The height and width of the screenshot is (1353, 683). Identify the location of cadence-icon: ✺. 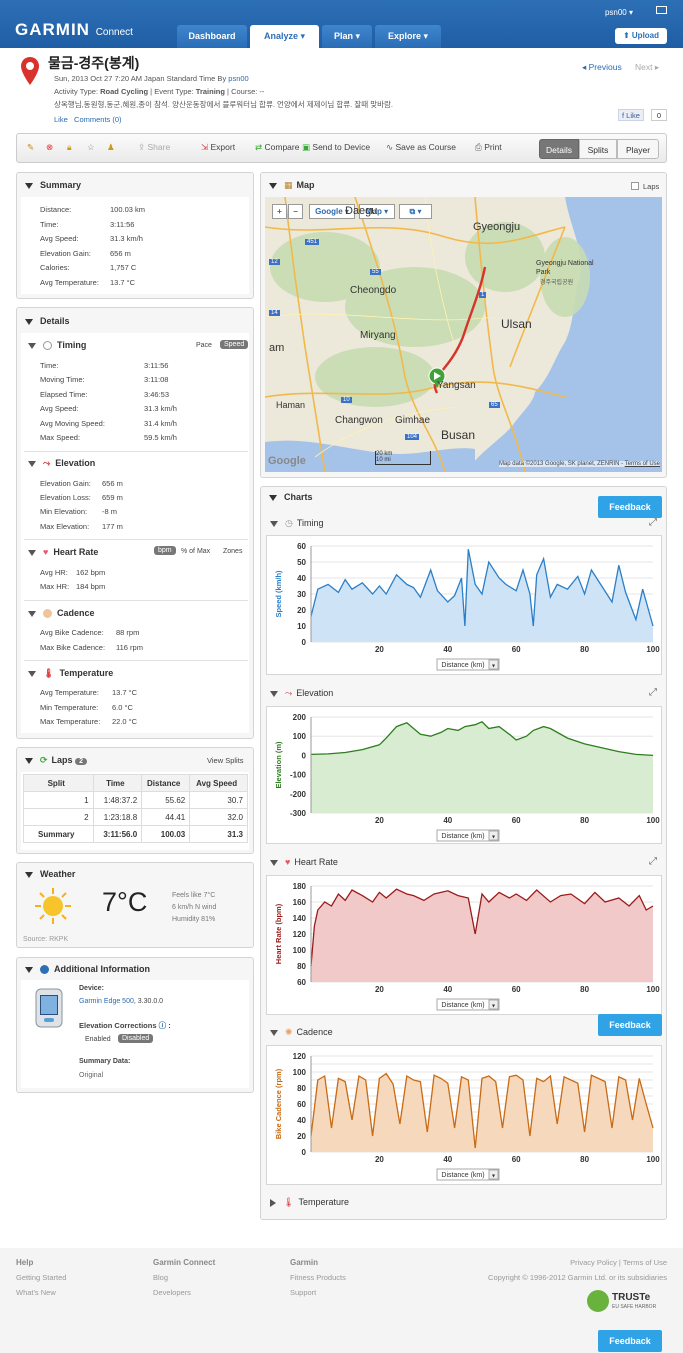
(289, 1032).